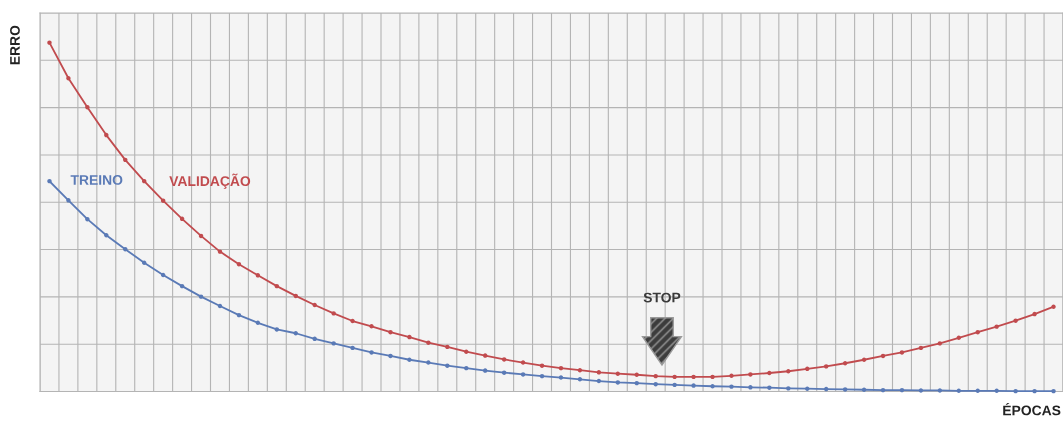 Image resolution: width=1063 pixels, height=423 pixels. I want to click on x-axis-title: ÉPOCAS, so click(1032, 409).